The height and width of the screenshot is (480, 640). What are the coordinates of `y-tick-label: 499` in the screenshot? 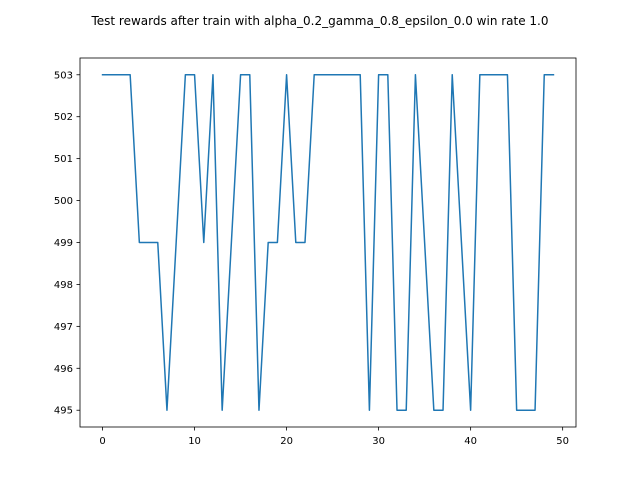 It's located at (63, 243).